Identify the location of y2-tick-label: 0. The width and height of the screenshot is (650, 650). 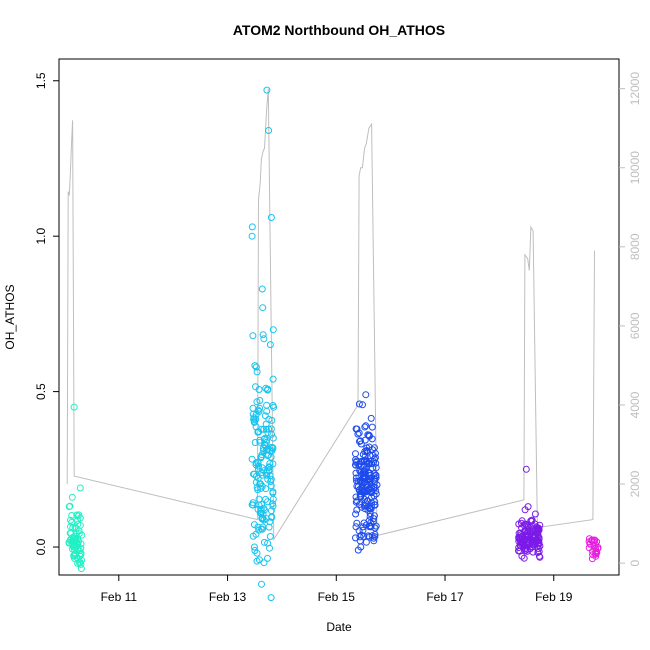
(635, 562).